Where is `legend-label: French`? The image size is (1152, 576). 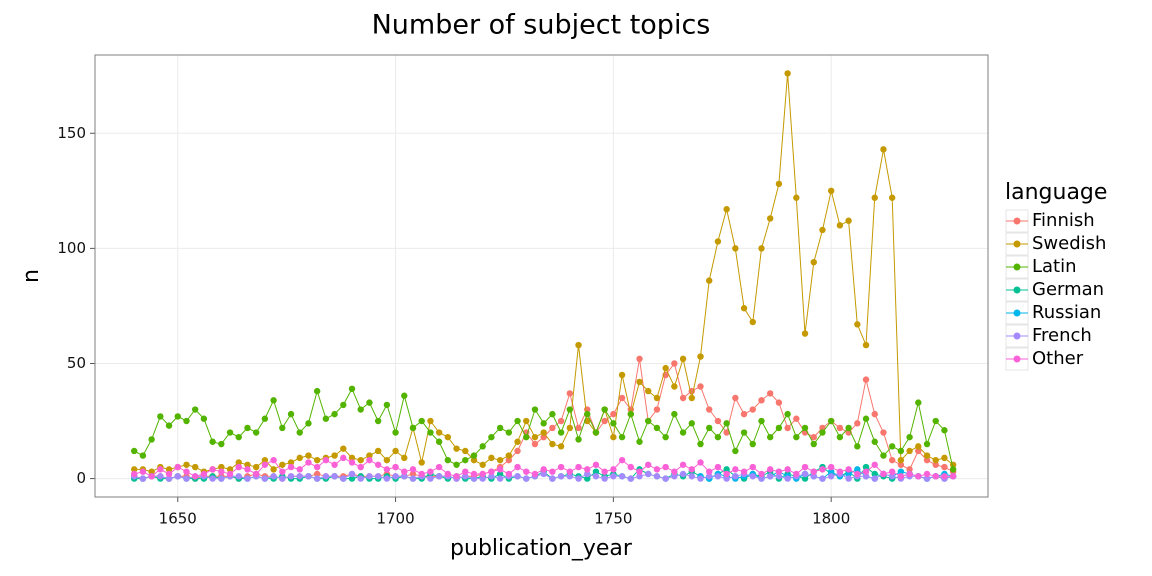 legend-label: French is located at coordinates (1062, 335).